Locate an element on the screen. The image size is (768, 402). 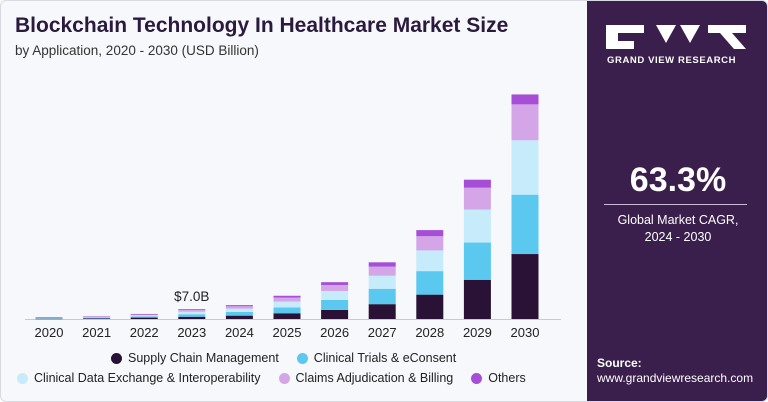
x-tick-label: 2023 is located at coordinates (191, 332).